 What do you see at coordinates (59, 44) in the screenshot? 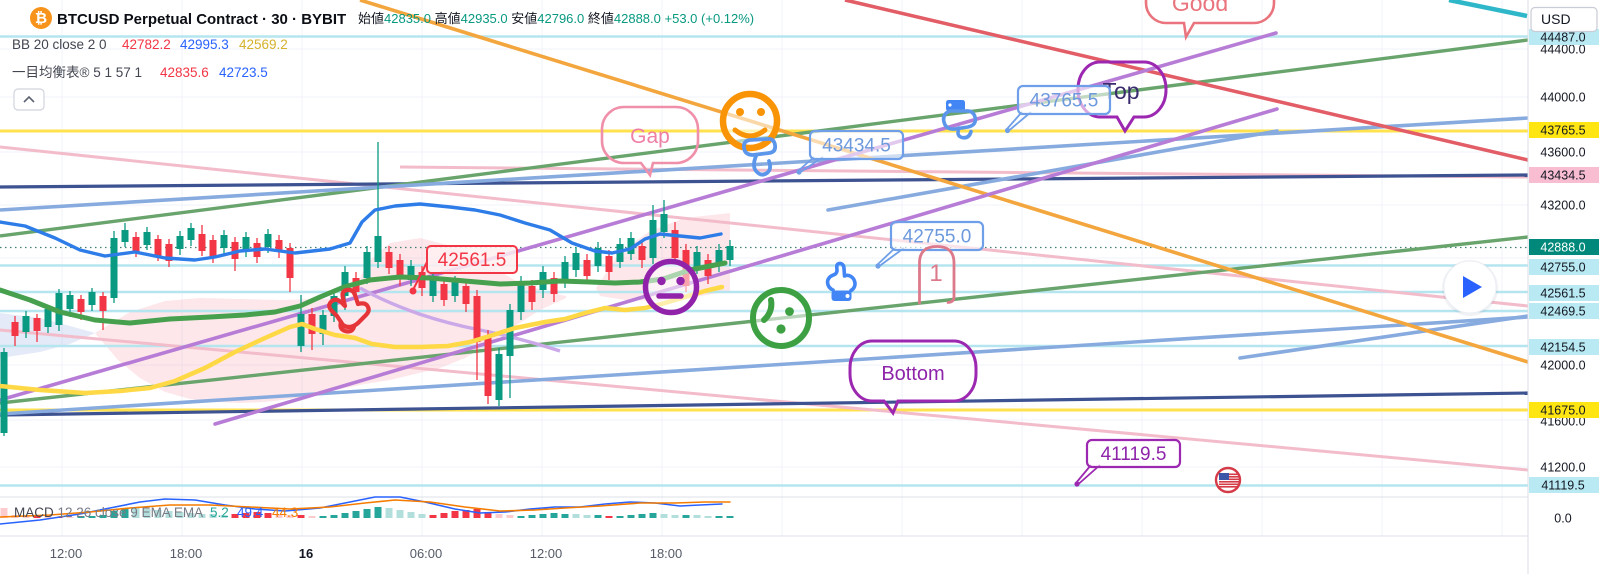
I see `svg-text: BB 20 close 2 0` at bounding box center [59, 44].